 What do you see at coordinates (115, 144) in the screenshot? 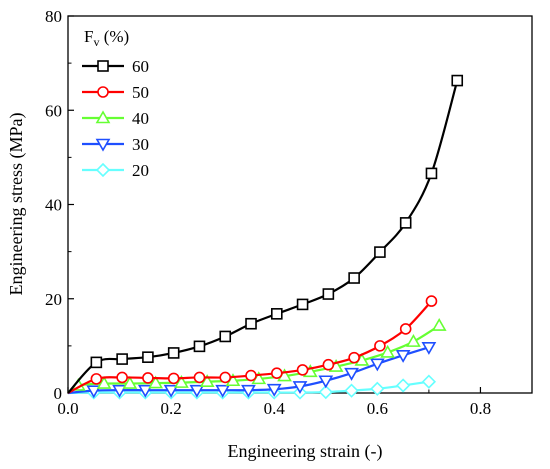
I see `legend-item-30: 30` at bounding box center [115, 144].